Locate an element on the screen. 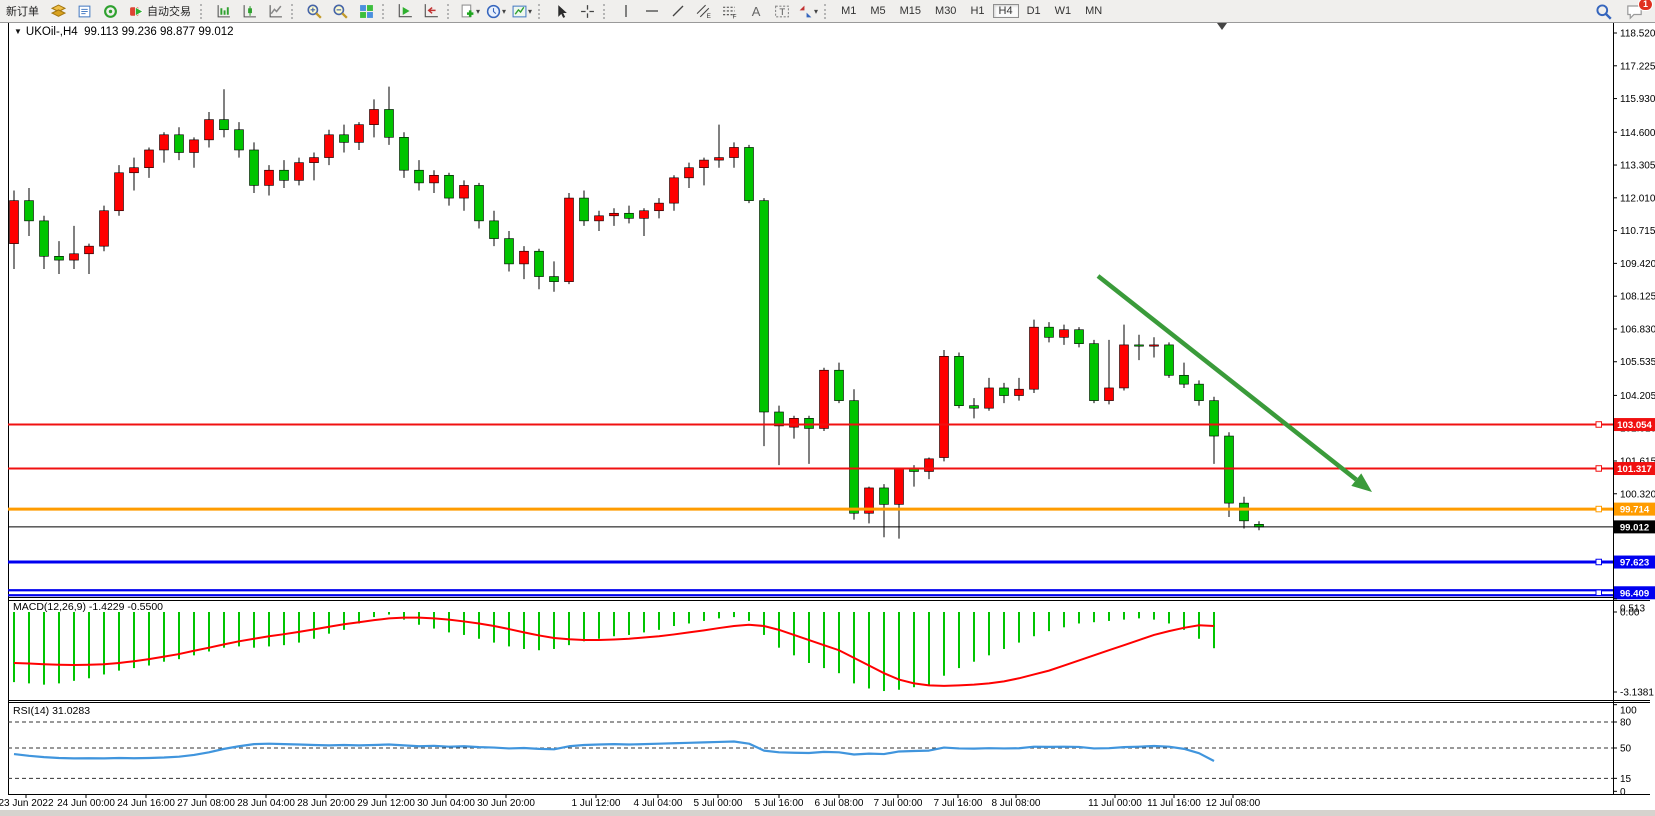 This screenshot has width=1655, height=816. market-watch-icon is located at coordinates (58, 11).